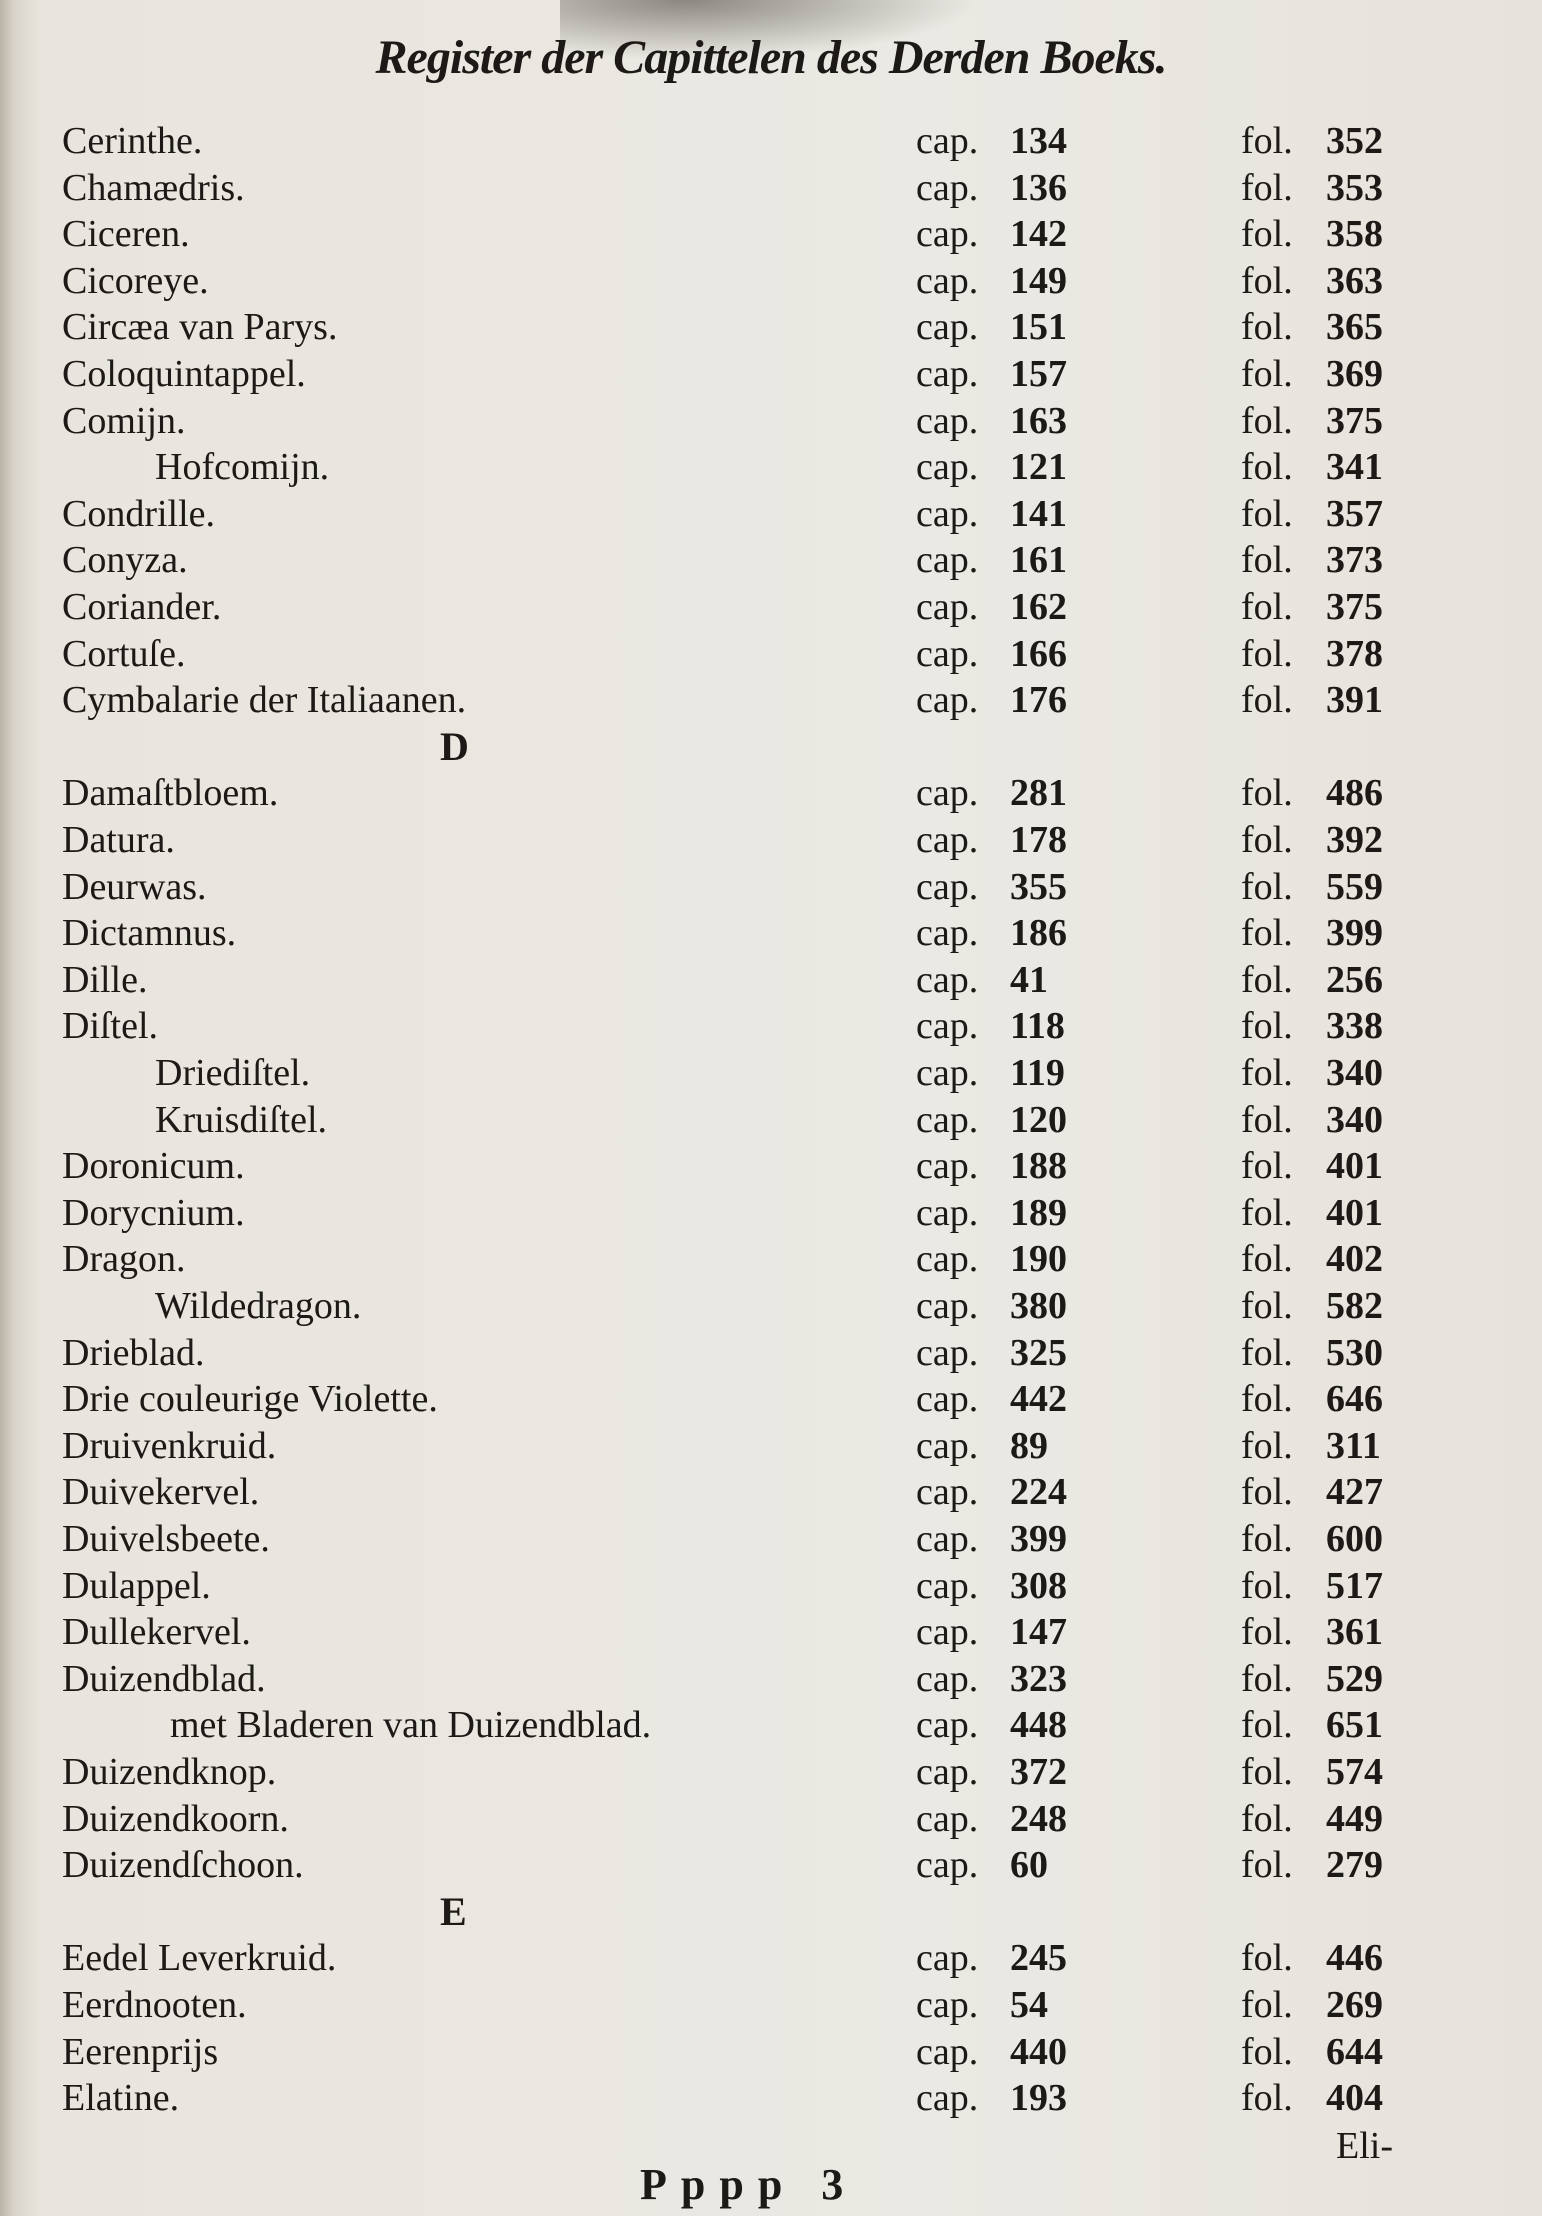 The image size is (1542, 2216). Describe the element at coordinates (153, 1166) in the screenshot. I see `entry-name: Doronicum.` at that location.